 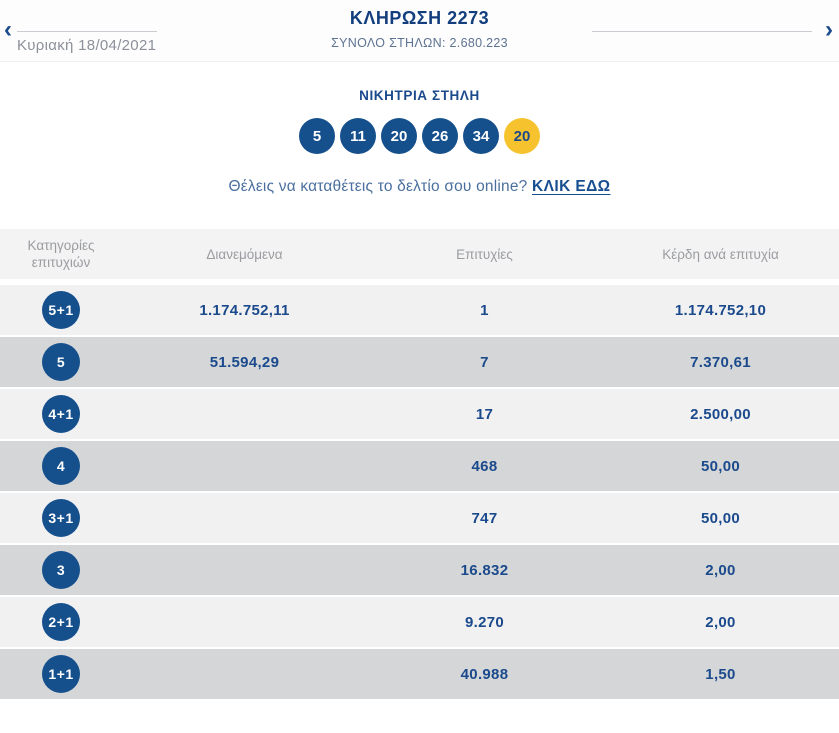 What do you see at coordinates (484, 362) in the screenshot?
I see `winners-value: 7` at bounding box center [484, 362].